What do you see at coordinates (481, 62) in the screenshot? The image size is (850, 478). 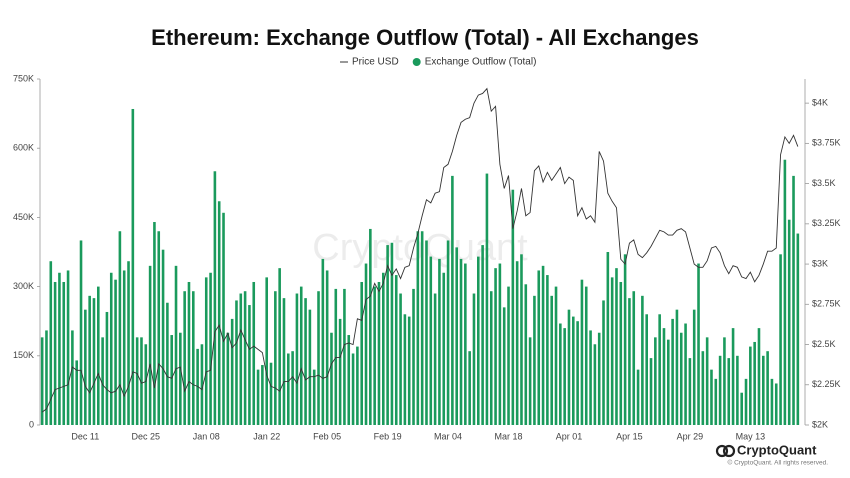 I see `legend-label: Exchange Outflow (Total)` at bounding box center [481, 62].